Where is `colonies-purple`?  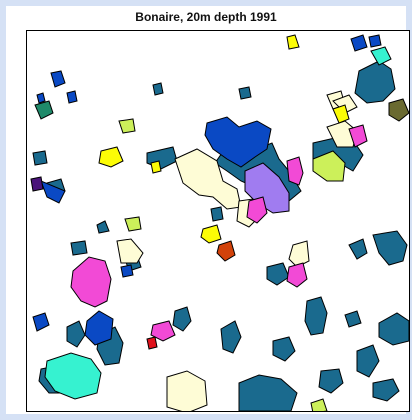 colonies-purple is located at coordinates (37, 184).